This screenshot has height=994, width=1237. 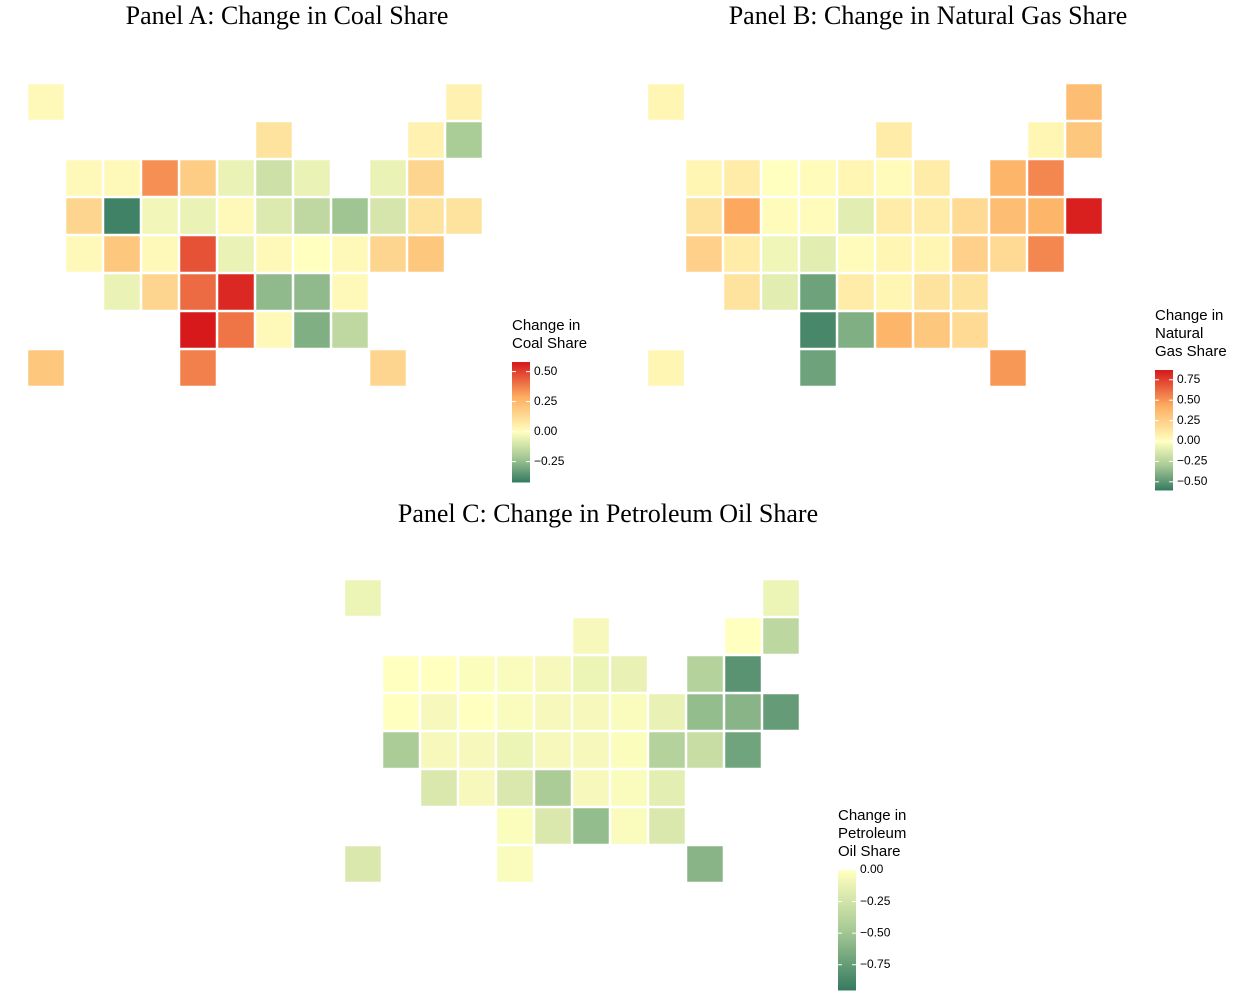 What do you see at coordinates (608, 513) in the screenshot?
I see `panel-title: Panel C: Change in Petroleum Oil Share` at bounding box center [608, 513].